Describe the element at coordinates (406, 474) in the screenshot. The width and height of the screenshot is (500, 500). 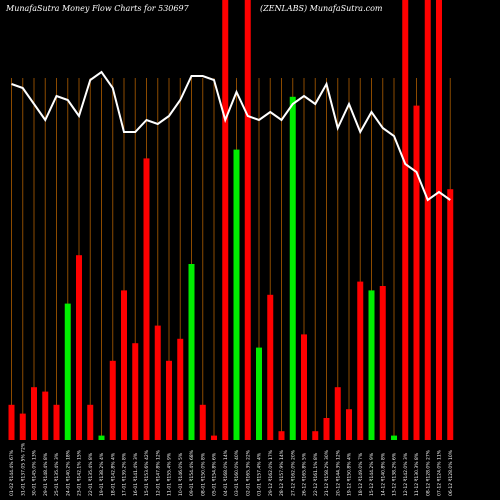
I see `x-tick-label: 12-12 ₹142.0% 3%` at that location.